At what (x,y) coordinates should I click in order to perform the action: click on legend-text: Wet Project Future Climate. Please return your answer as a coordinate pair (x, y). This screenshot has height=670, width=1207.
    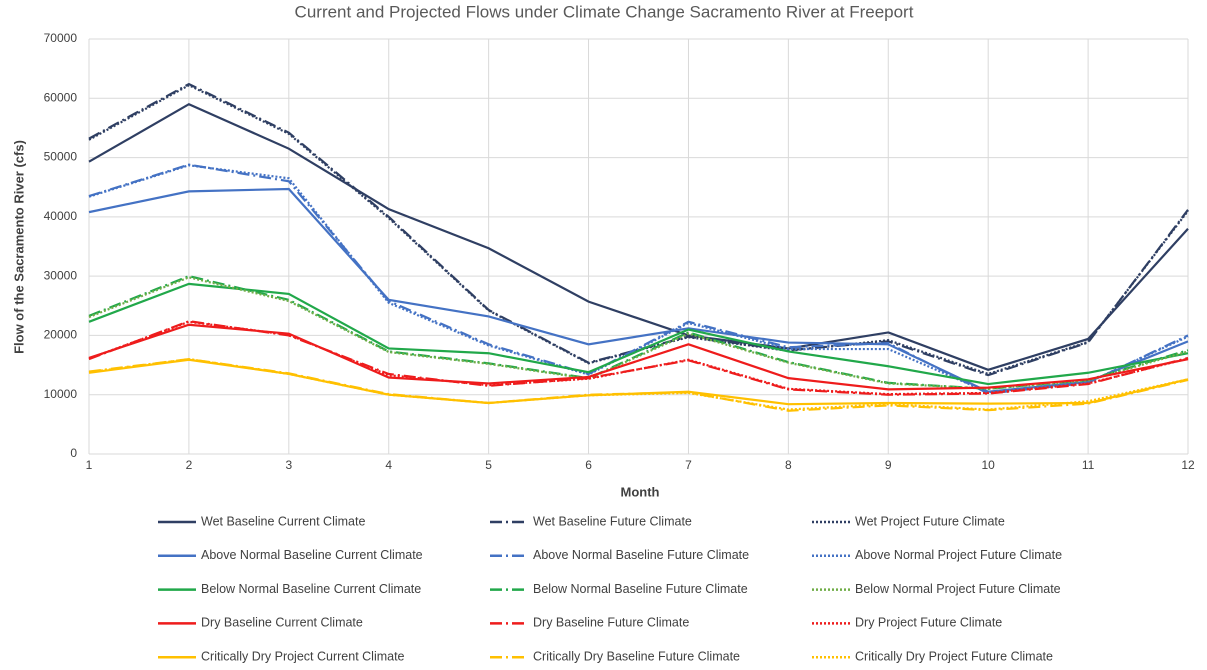
    Looking at the image, I should click on (930, 521).